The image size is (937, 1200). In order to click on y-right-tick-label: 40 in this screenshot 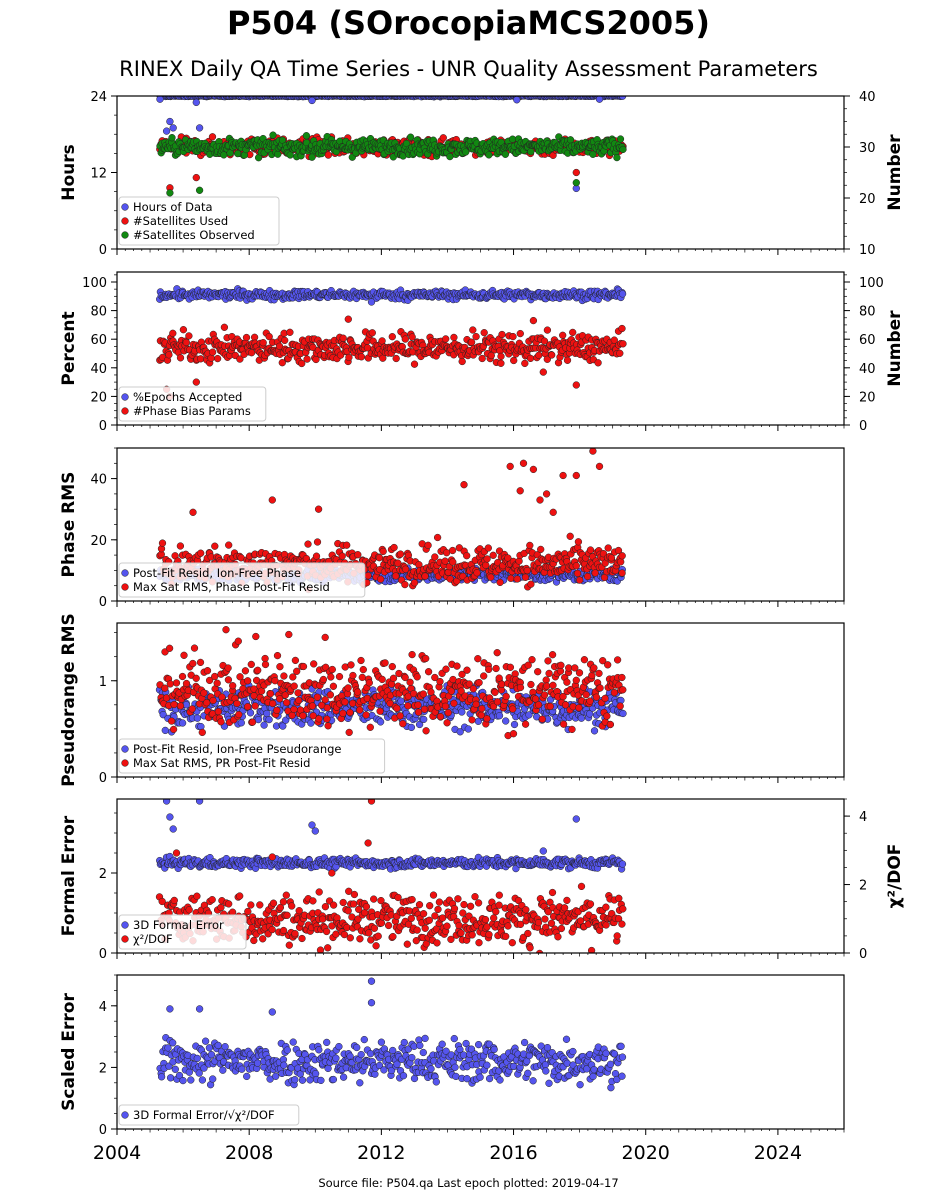, I will do `click(867, 97)`.